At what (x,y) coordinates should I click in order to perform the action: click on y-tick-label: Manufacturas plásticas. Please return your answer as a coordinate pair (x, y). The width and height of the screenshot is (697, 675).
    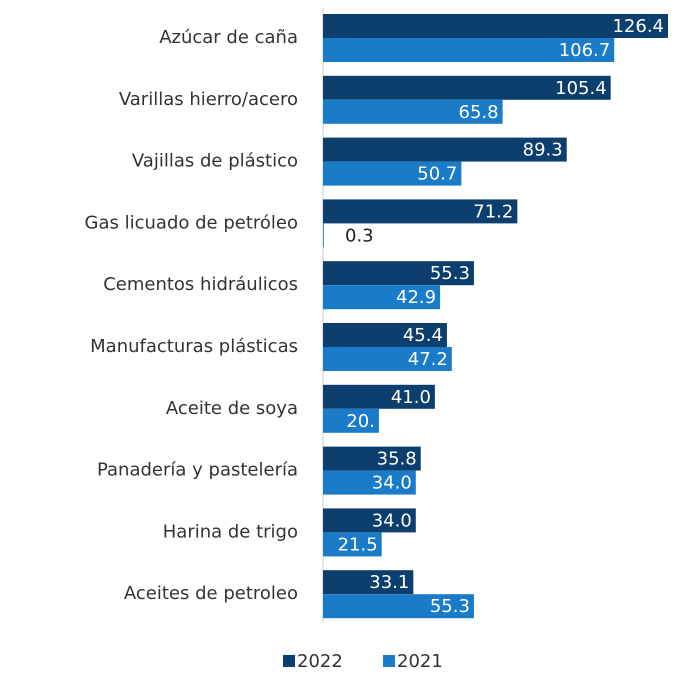
    Looking at the image, I should click on (194, 346).